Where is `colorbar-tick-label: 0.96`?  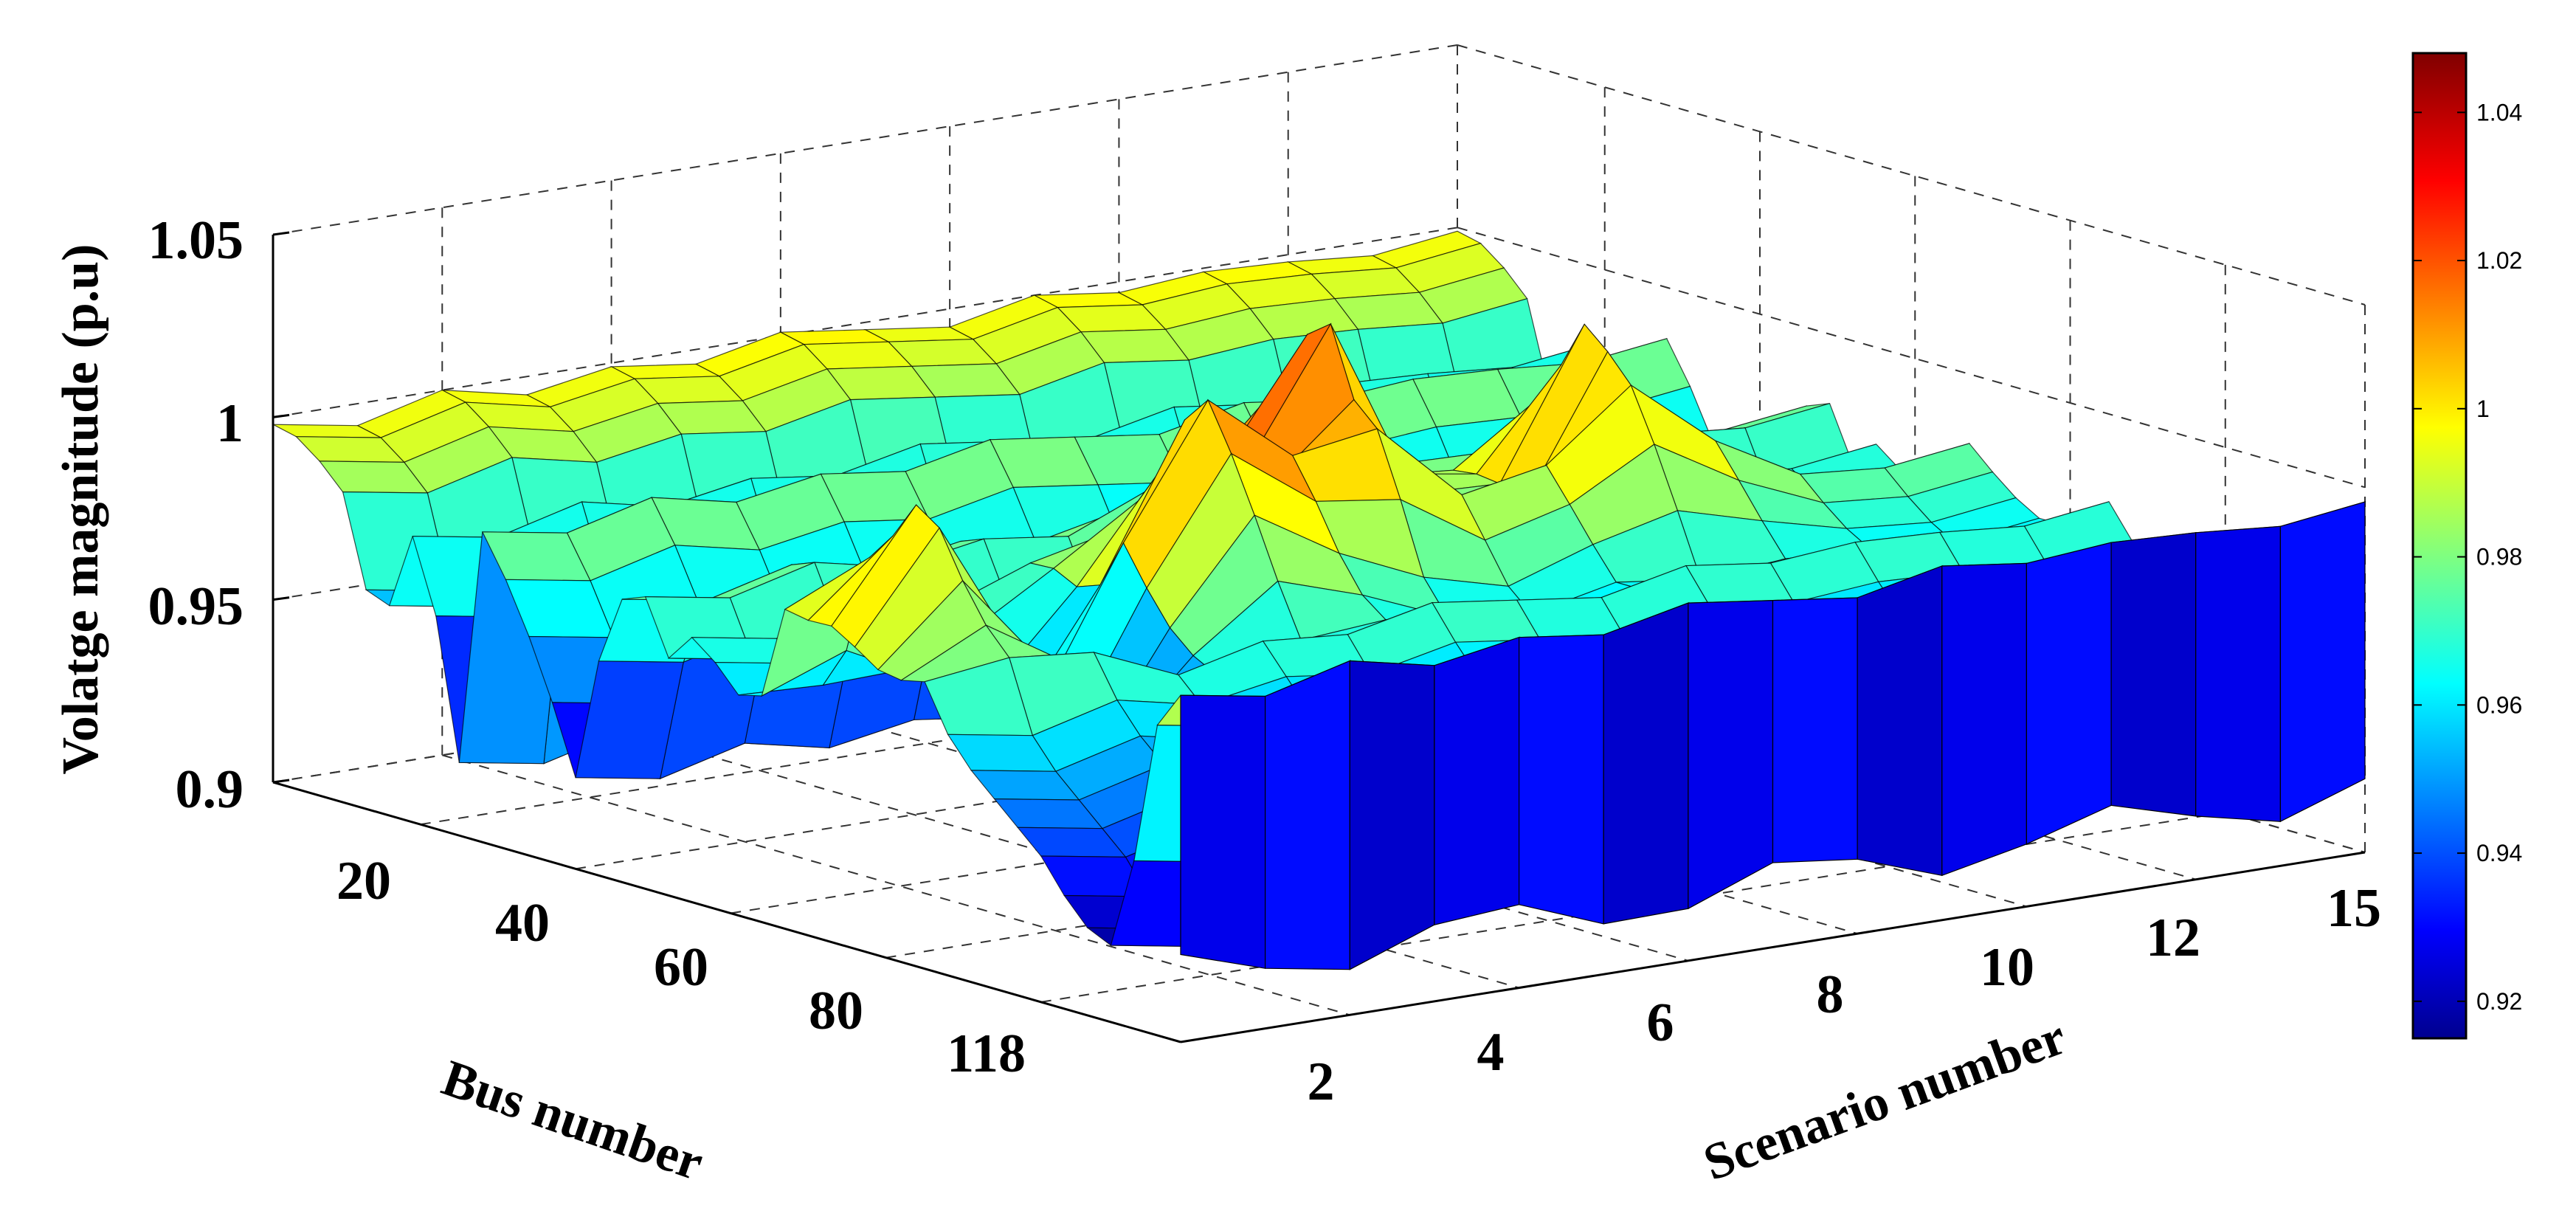
colorbar-tick-label: 0.96 is located at coordinates (2499, 704).